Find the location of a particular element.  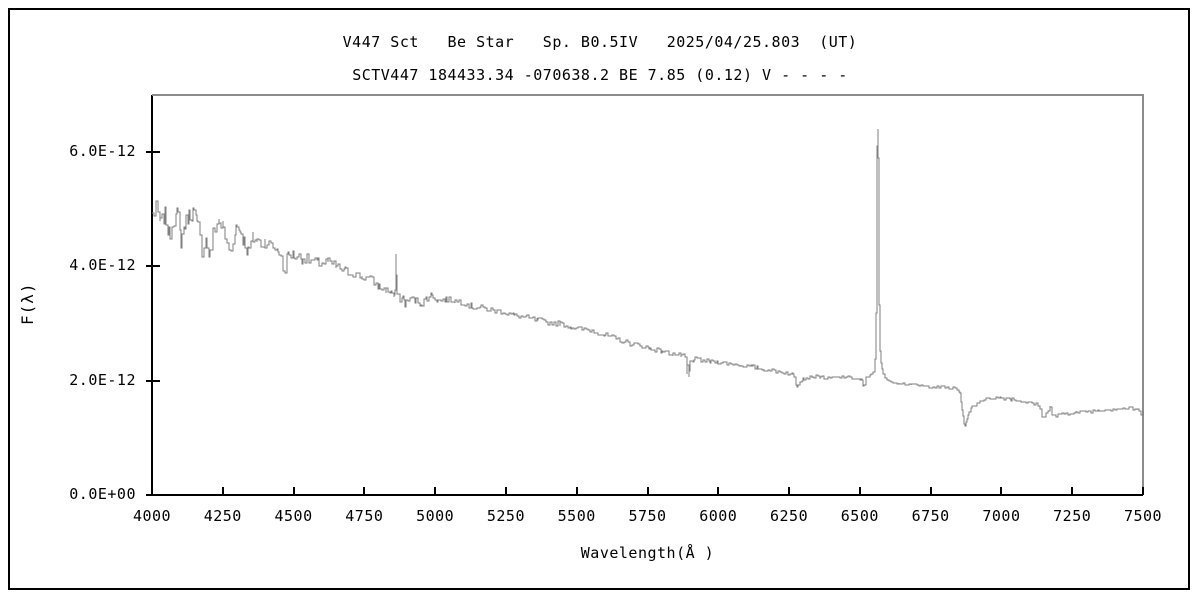

x-tick-label: 5000 is located at coordinates (435, 516).